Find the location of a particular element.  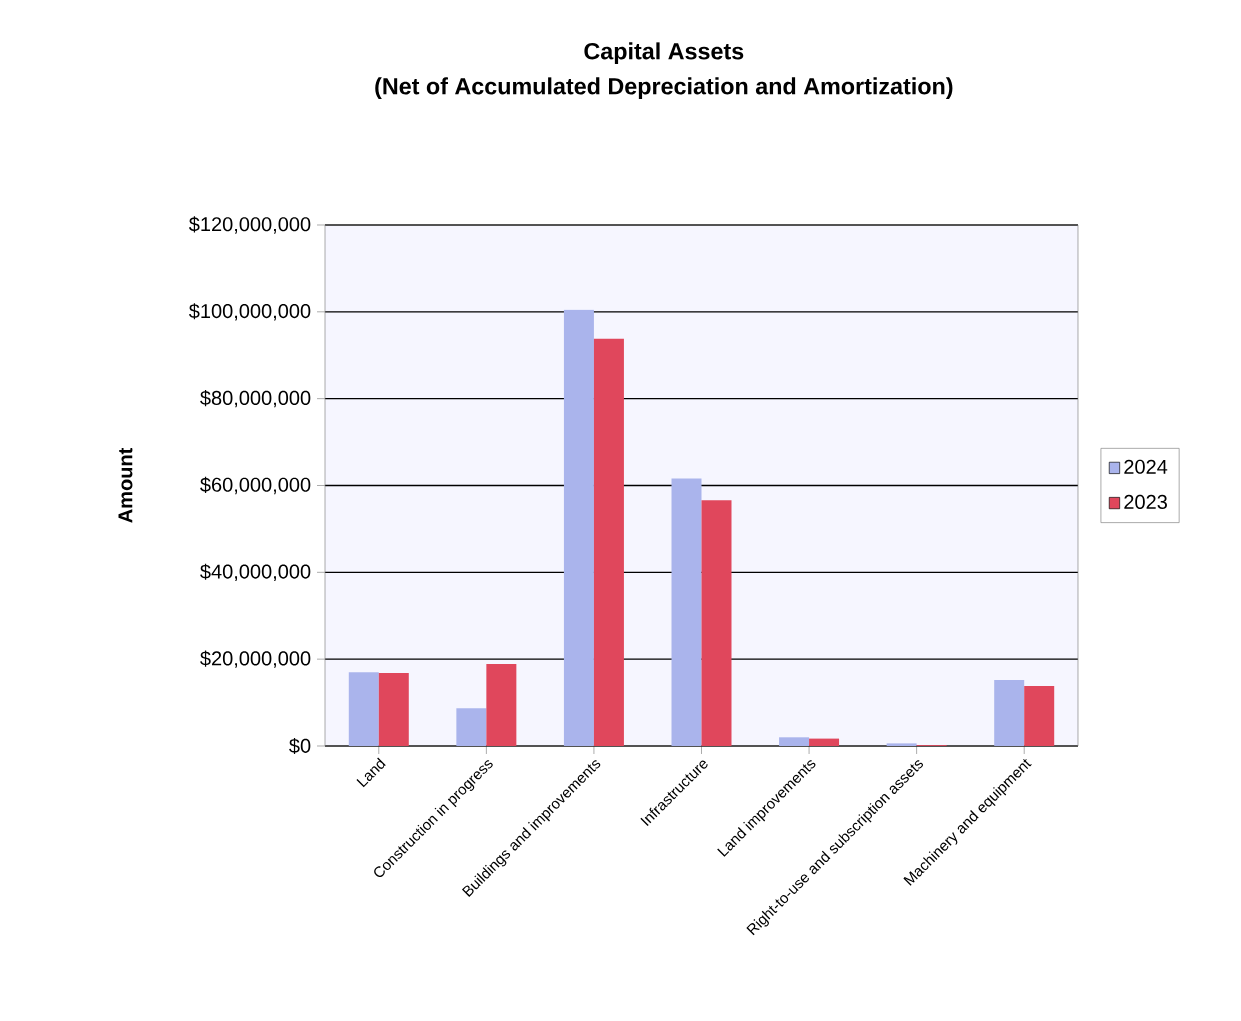

y-tick-label: $100,000,000 is located at coordinates (249, 312).